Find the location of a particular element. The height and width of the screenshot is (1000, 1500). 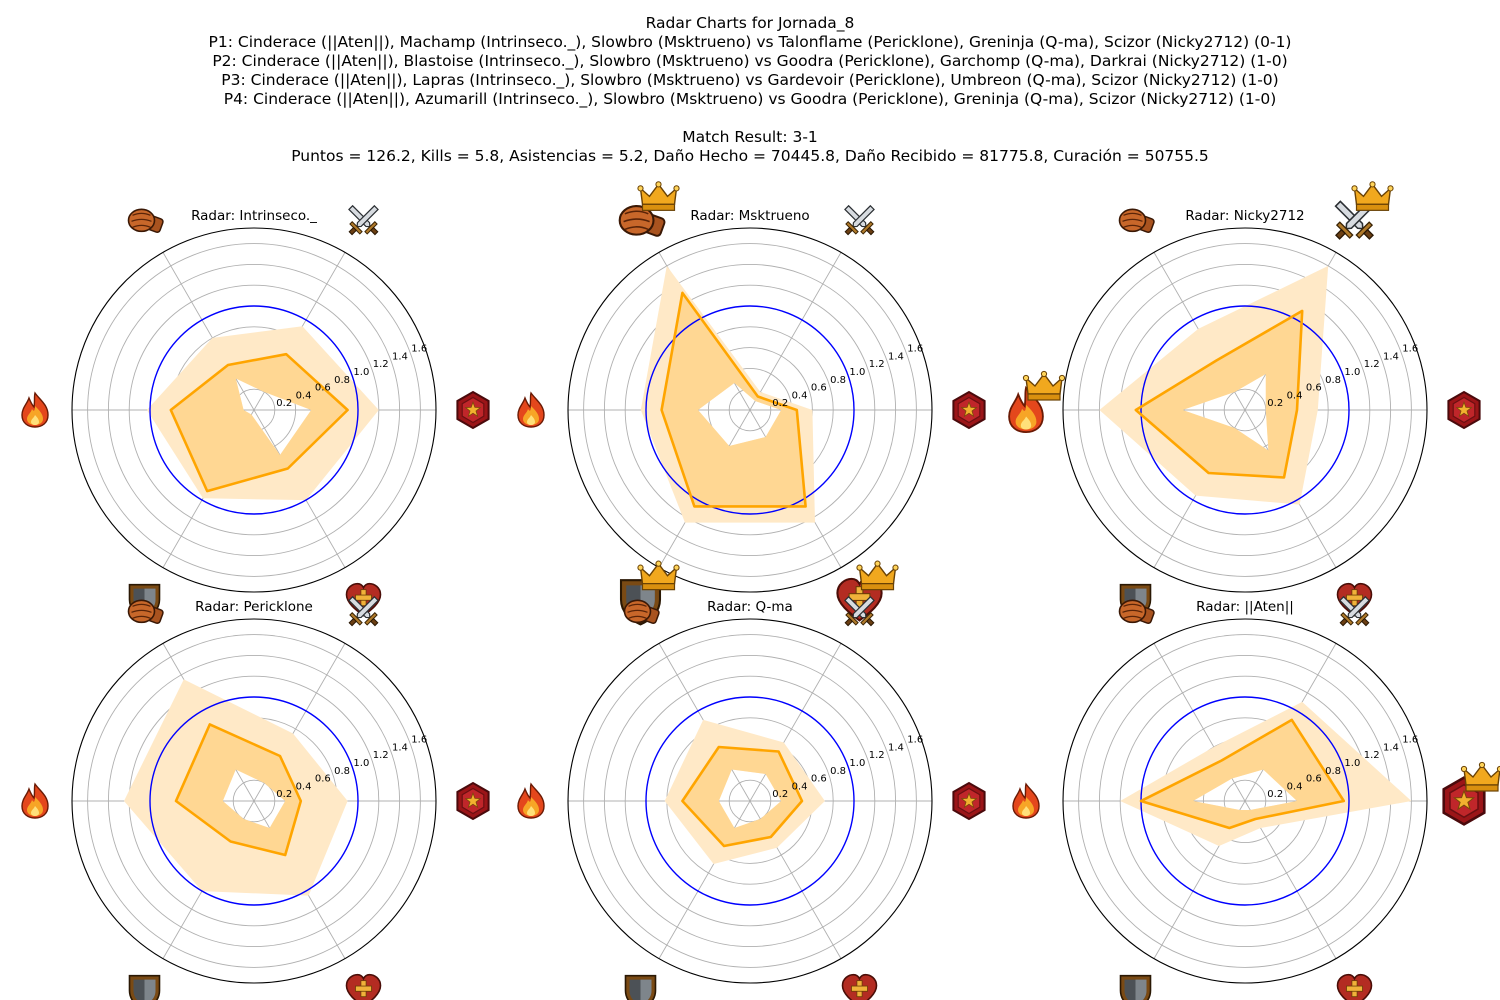

radar-chart-2: 0.2 0.40.60.81.0 1.21.41.6 Radar: Msktrueno is located at coordinates (750, 400).